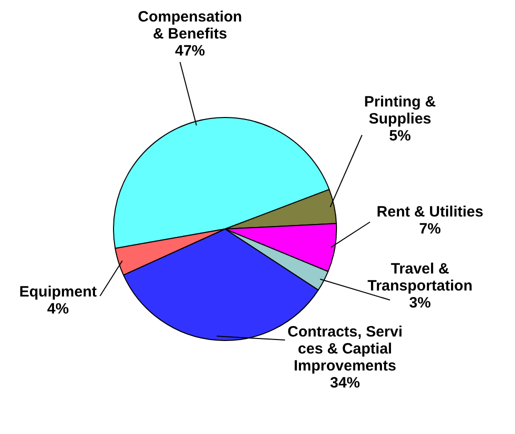 Image resolution: width=515 pixels, height=434 pixels. What do you see at coordinates (58, 292) in the screenshot?
I see `slice-label: Equipment` at bounding box center [58, 292].